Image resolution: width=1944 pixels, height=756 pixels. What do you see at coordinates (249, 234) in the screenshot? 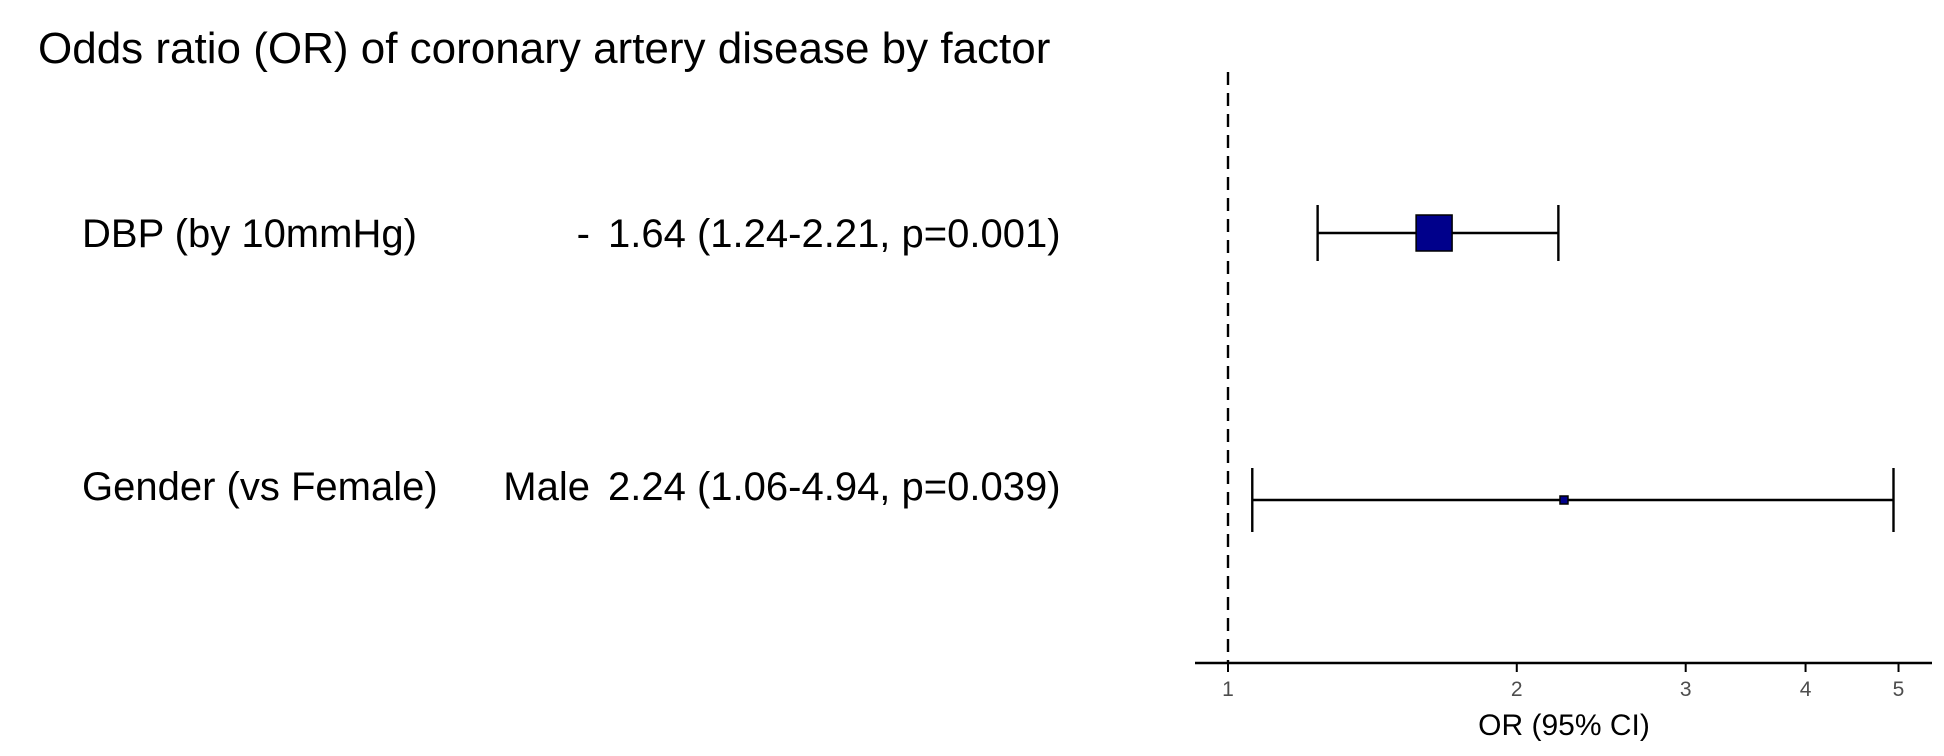
I see `row-label: DBP (by 10mmHg)` at bounding box center [249, 234].